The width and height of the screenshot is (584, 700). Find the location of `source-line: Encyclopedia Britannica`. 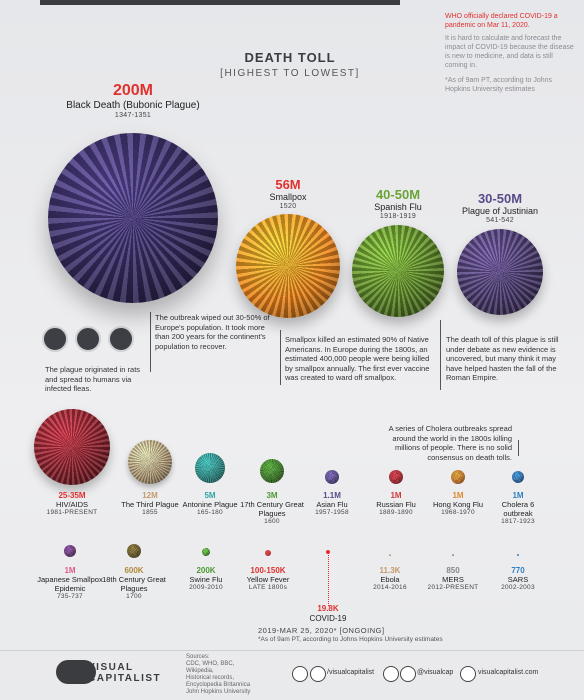

source-line: Encyclopedia Britannica is located at coordinates (218, 685).